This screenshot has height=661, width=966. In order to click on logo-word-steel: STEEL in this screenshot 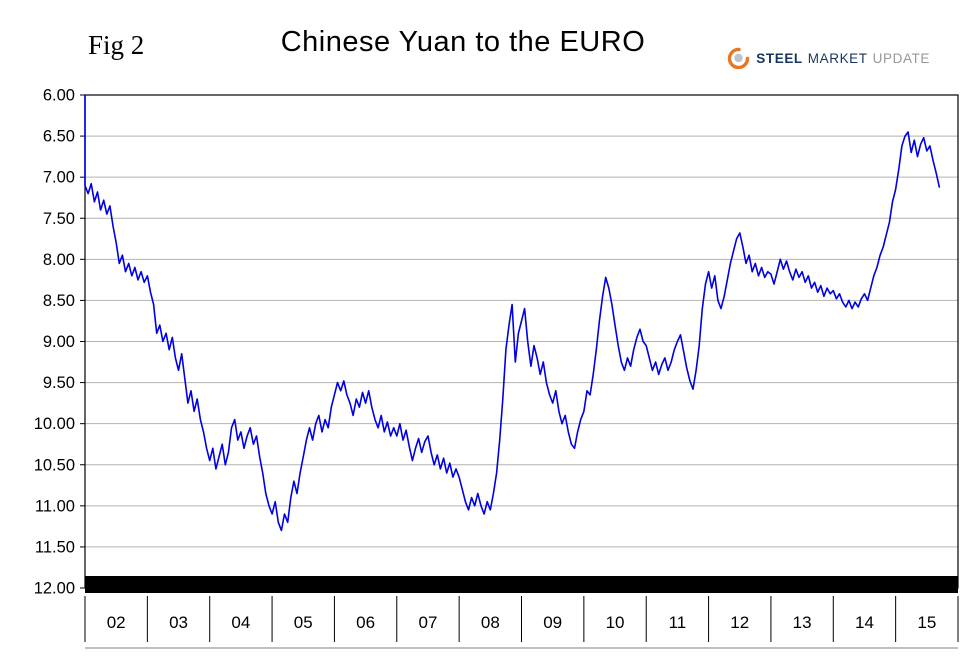, I will do `click(779, 58)`.